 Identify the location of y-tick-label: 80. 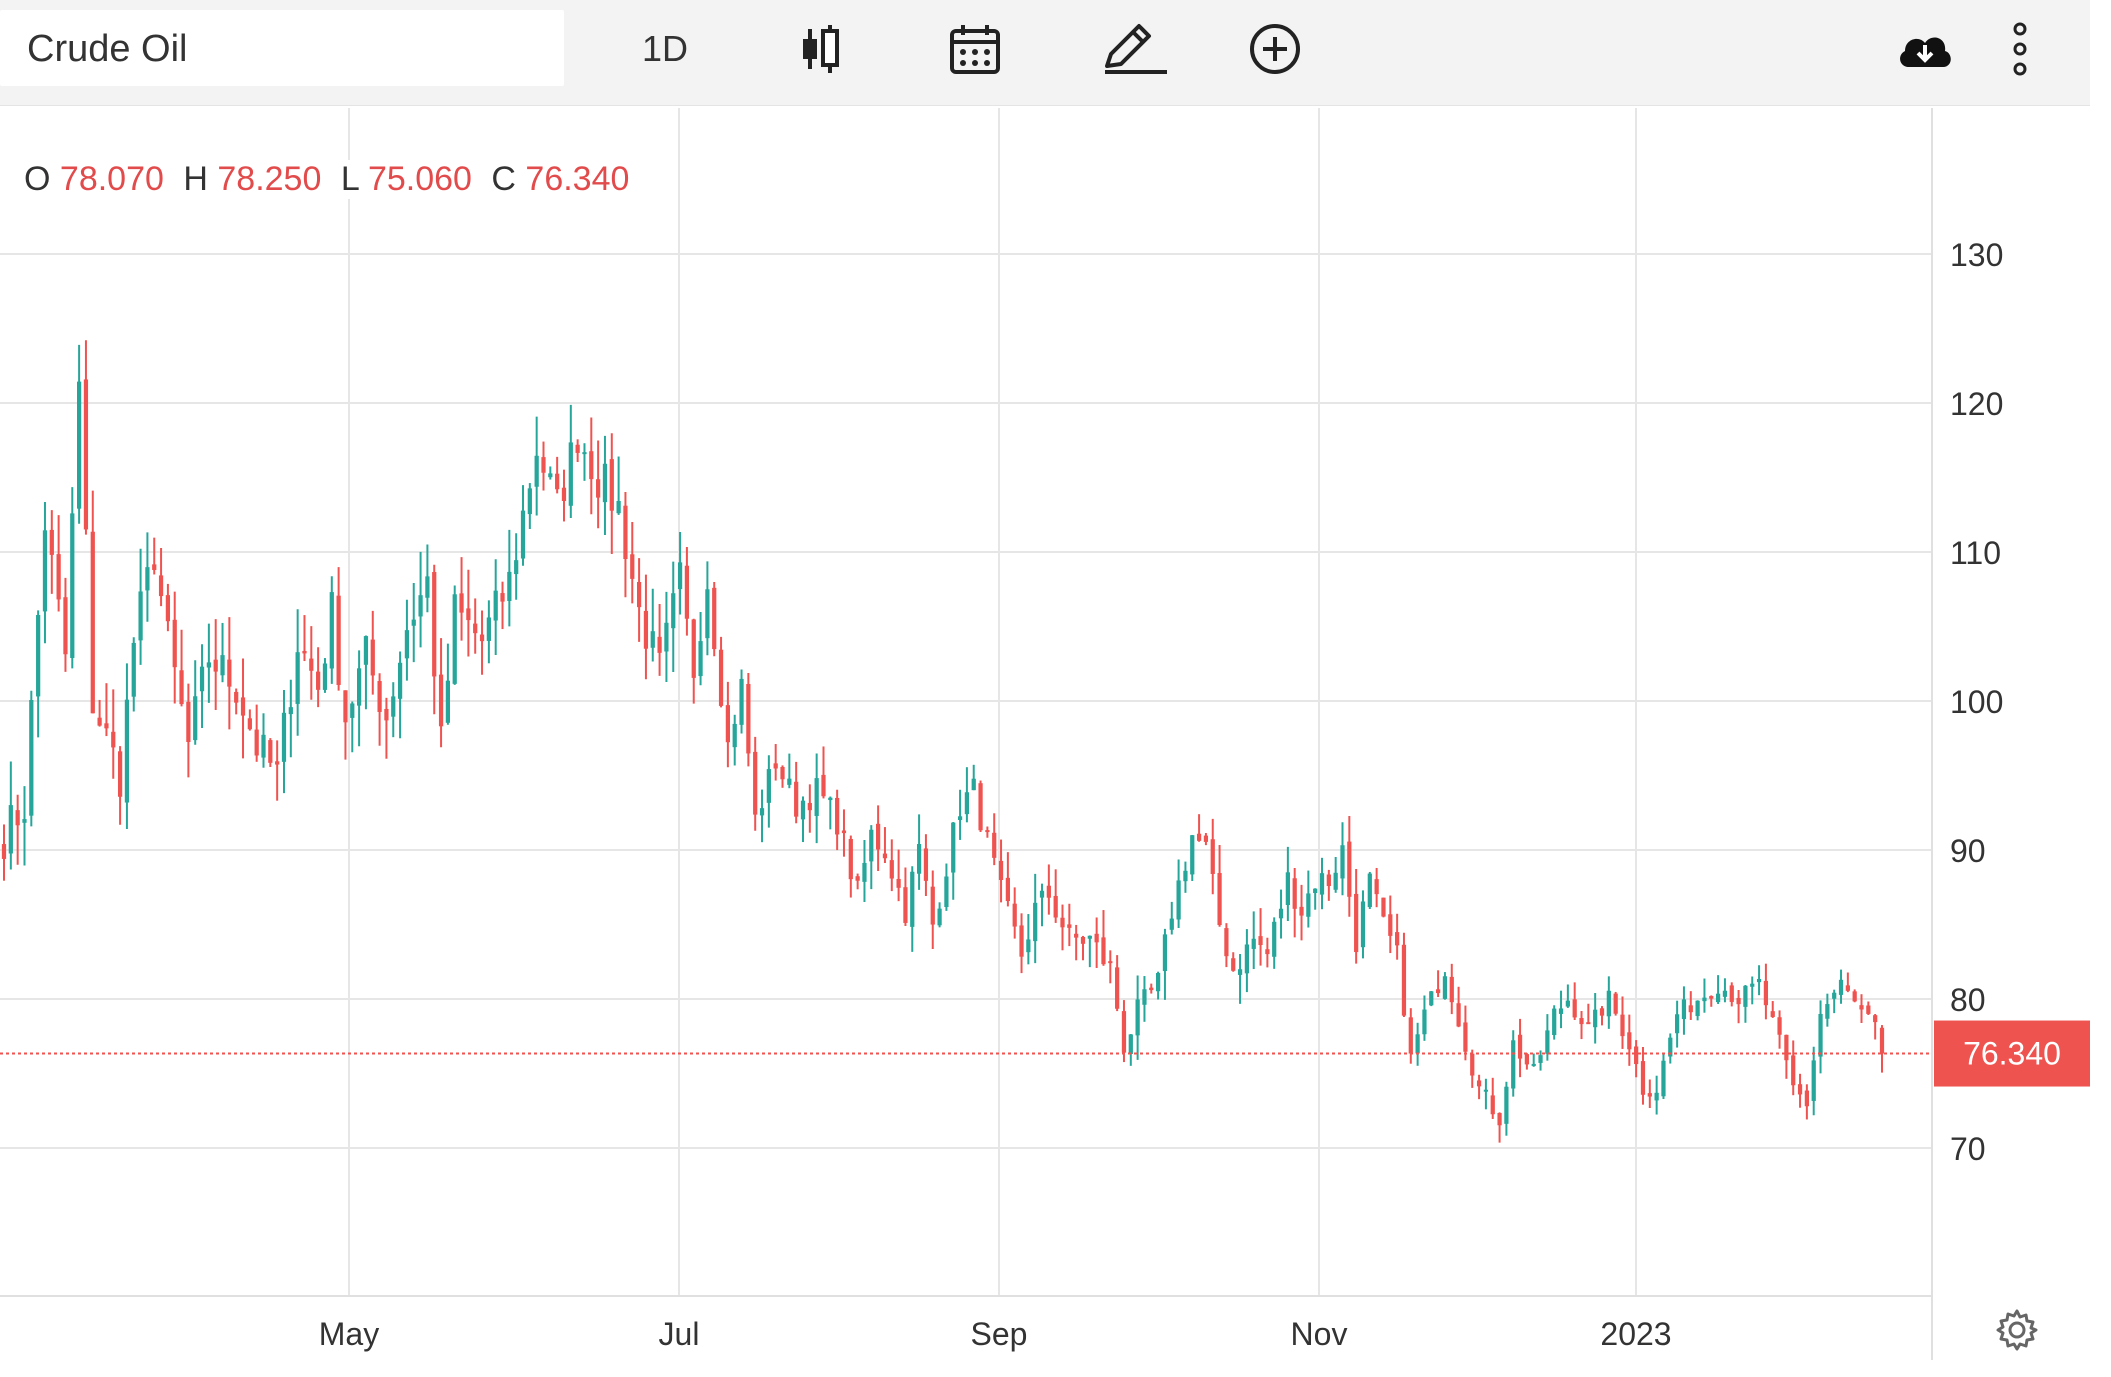
(1968, 1000).